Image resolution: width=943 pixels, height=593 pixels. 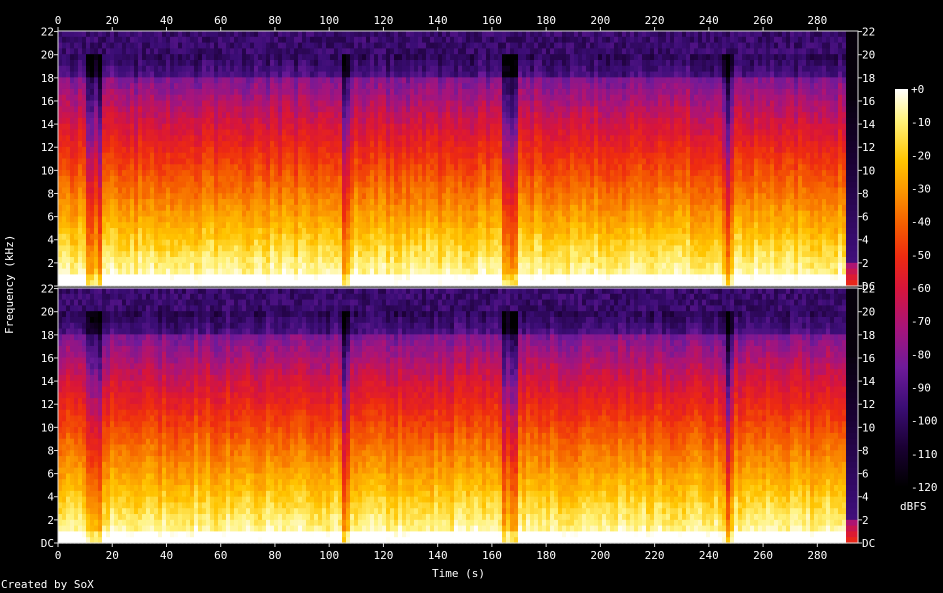 What do you see at coordinates (274, 555) in the screenshot?
I see `x-tick-label-bottom: 80` at bounding box center [274, 555].